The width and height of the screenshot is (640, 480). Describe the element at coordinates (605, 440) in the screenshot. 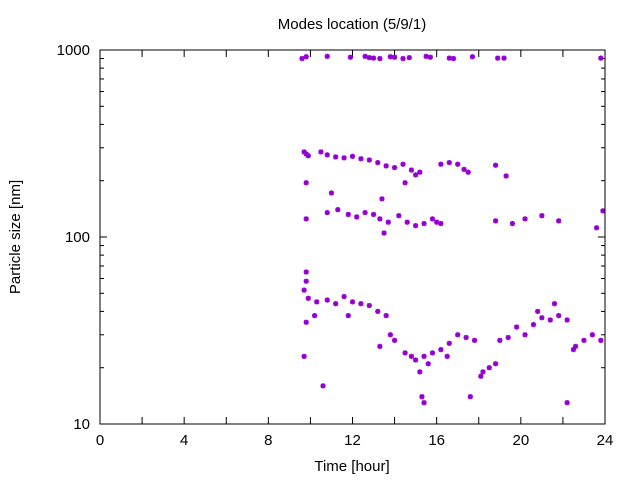

I see `x-tick-label: 24` at that location.